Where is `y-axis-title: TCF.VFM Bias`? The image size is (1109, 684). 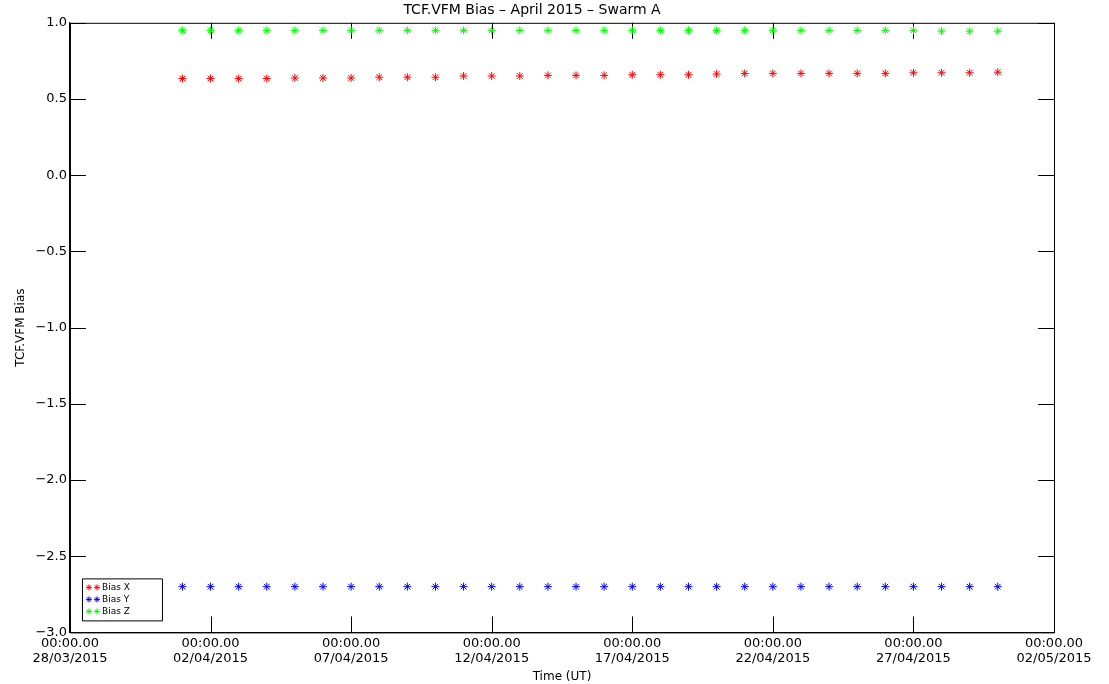
y-axis-title: TCF.VFM Bias is located at coordinates (20, 328).